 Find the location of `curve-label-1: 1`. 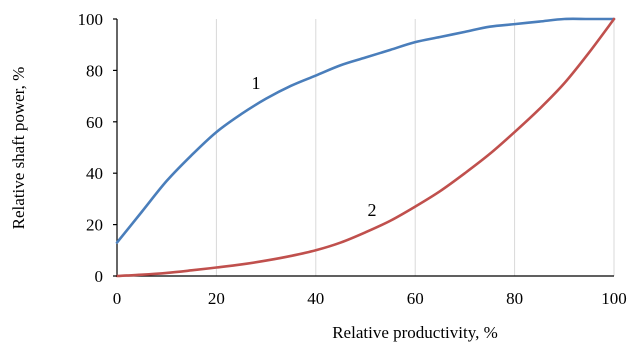

curve-label-1: 1 is located at coordinates (256, 83).